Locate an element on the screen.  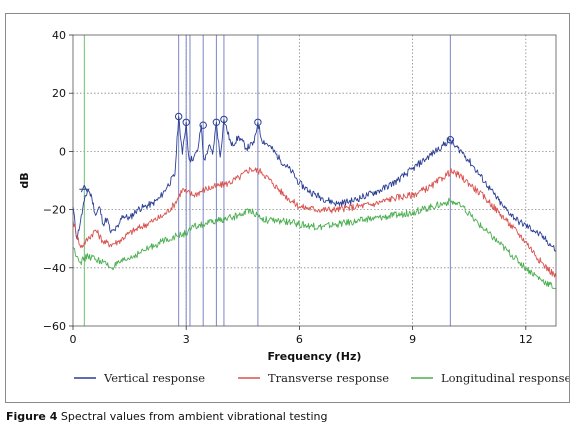
caption-label: Figure 4 is located at coordinates (32, 416).